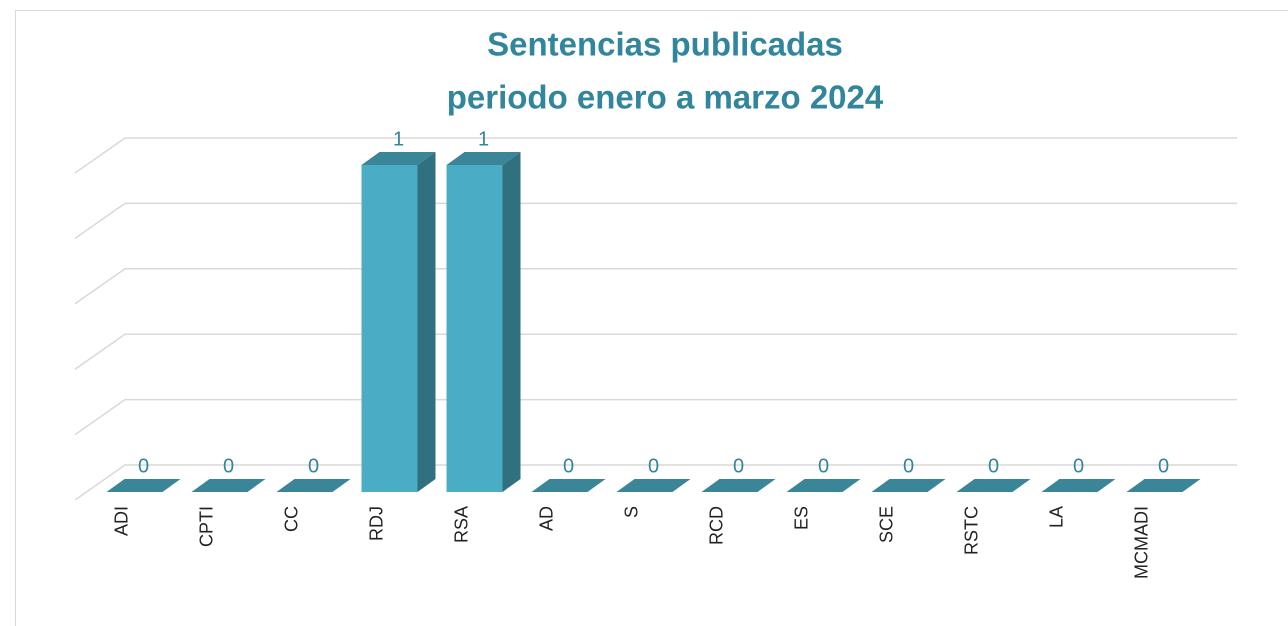 Image resolution: width=1288 pixels, height=626 pixels. I want to click on x-tick-label: ADI, so click(121, 521).